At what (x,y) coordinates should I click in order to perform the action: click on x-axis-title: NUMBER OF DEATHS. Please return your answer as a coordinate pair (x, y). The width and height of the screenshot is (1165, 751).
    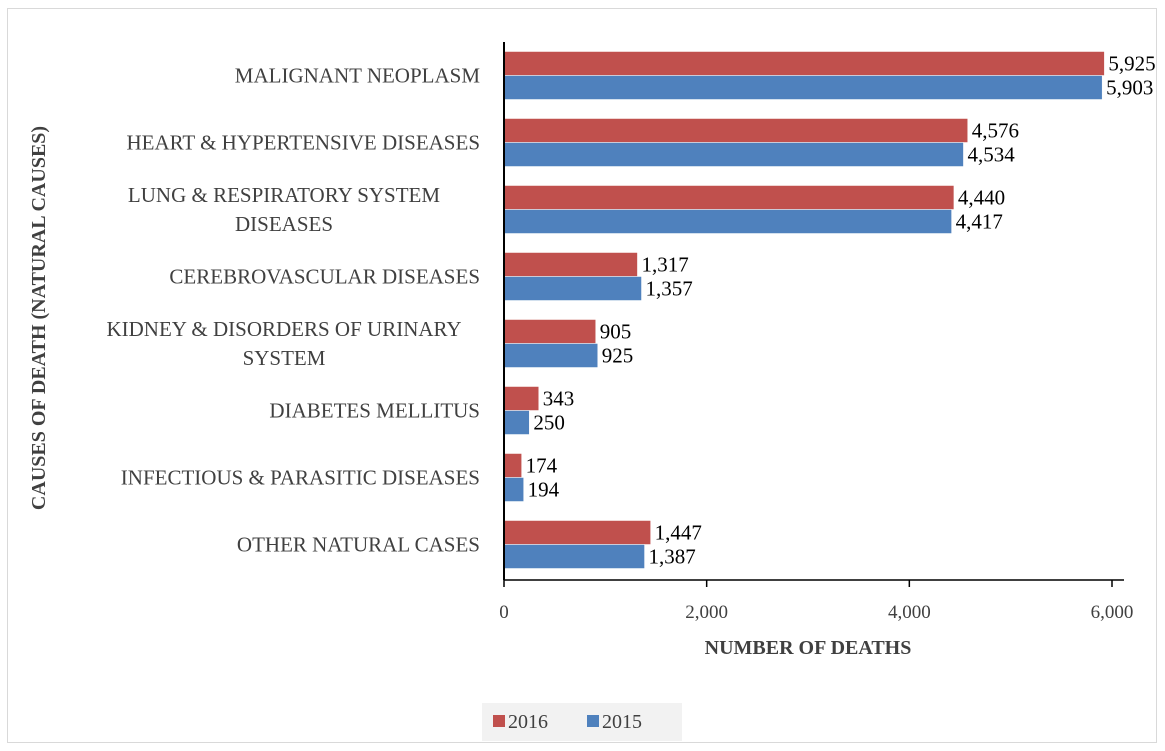
    Looking at the image, I should click on (808, 648).